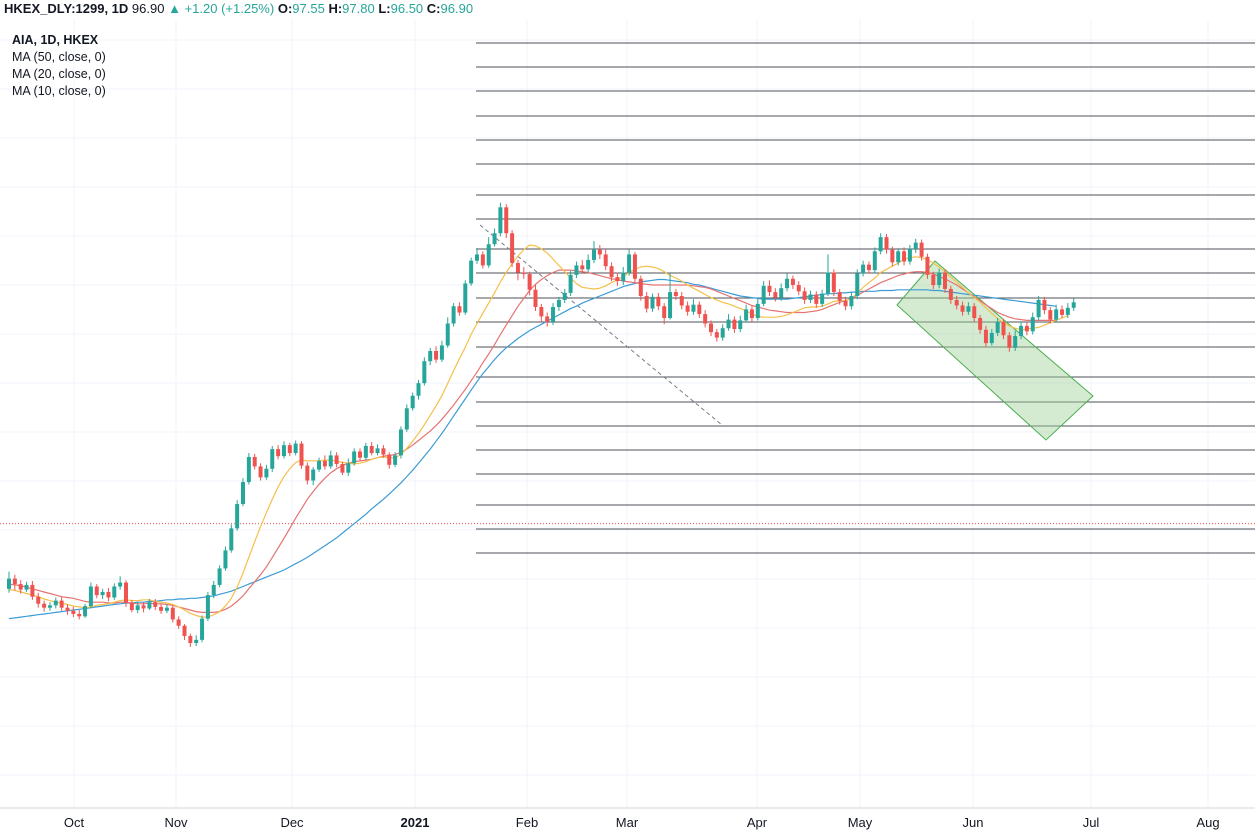  Describe the element at coordinates (1207, 822) in the screenshot. I see `x-tick-label: Aug` at that location.